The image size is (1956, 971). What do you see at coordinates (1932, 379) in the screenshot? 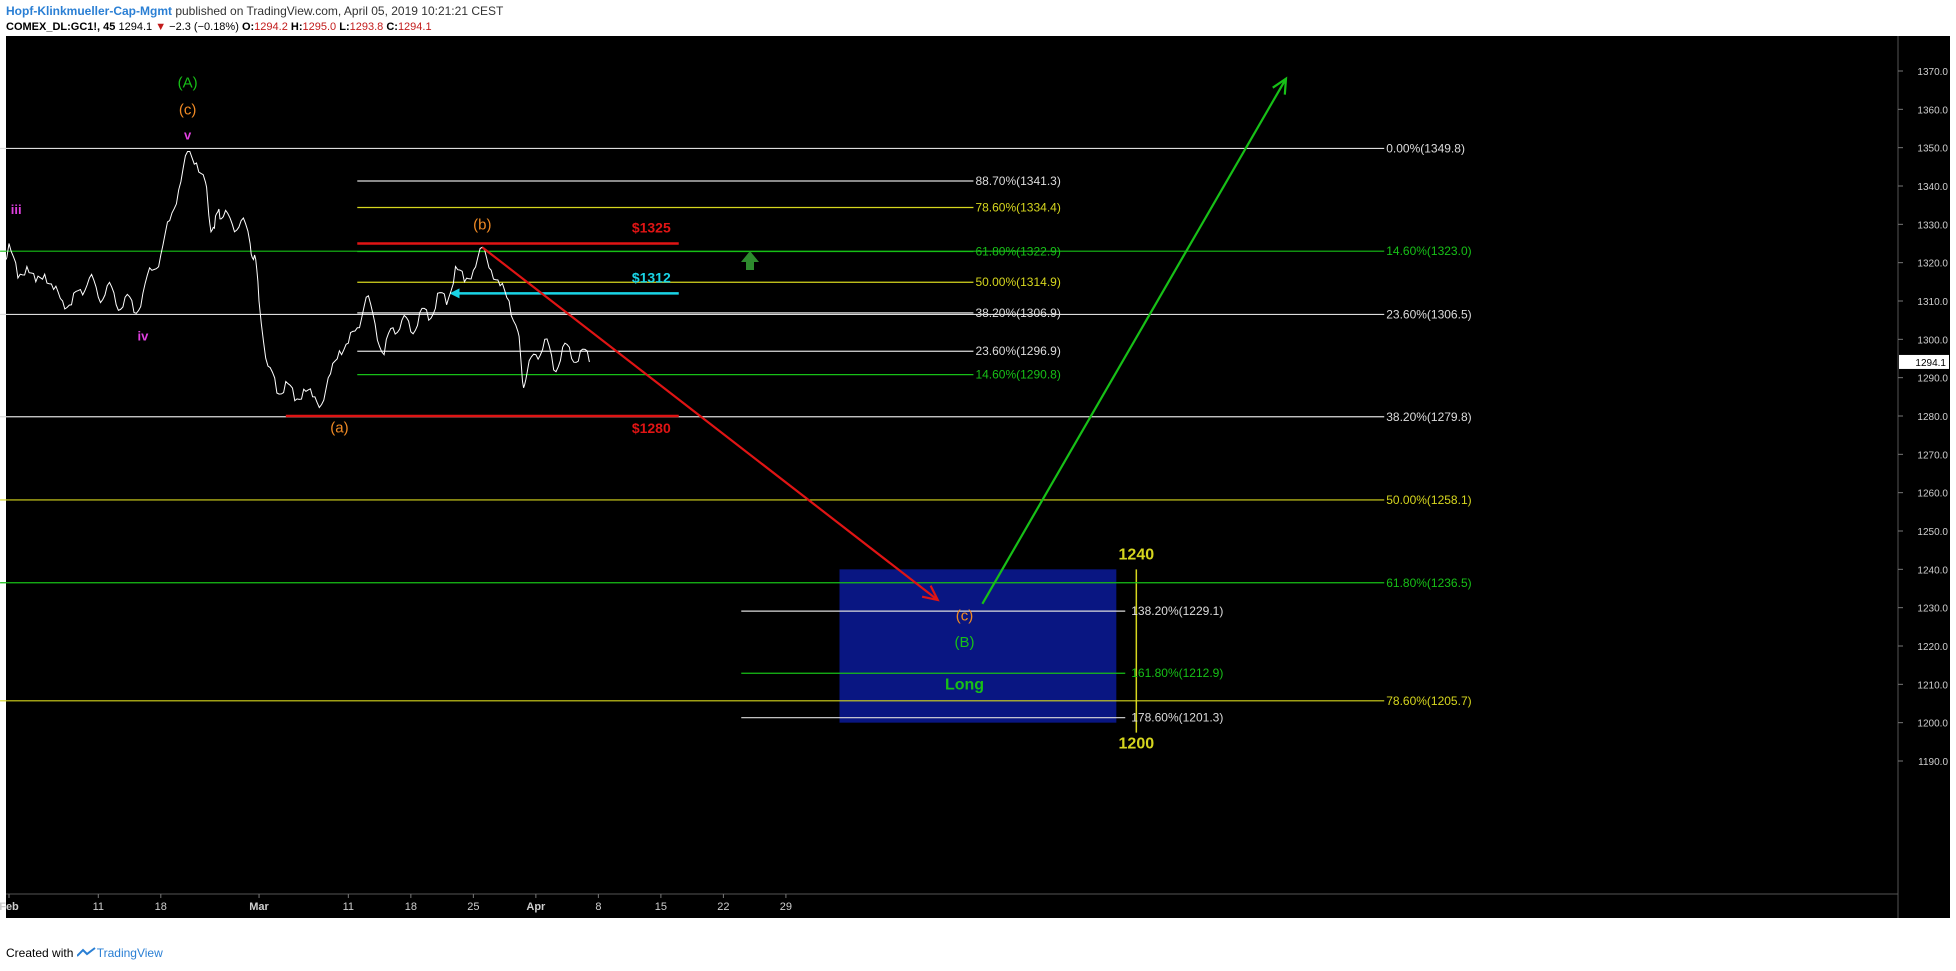
I see `y-axis-tick-label: 1290.0` at bounding box center [1932, 379].